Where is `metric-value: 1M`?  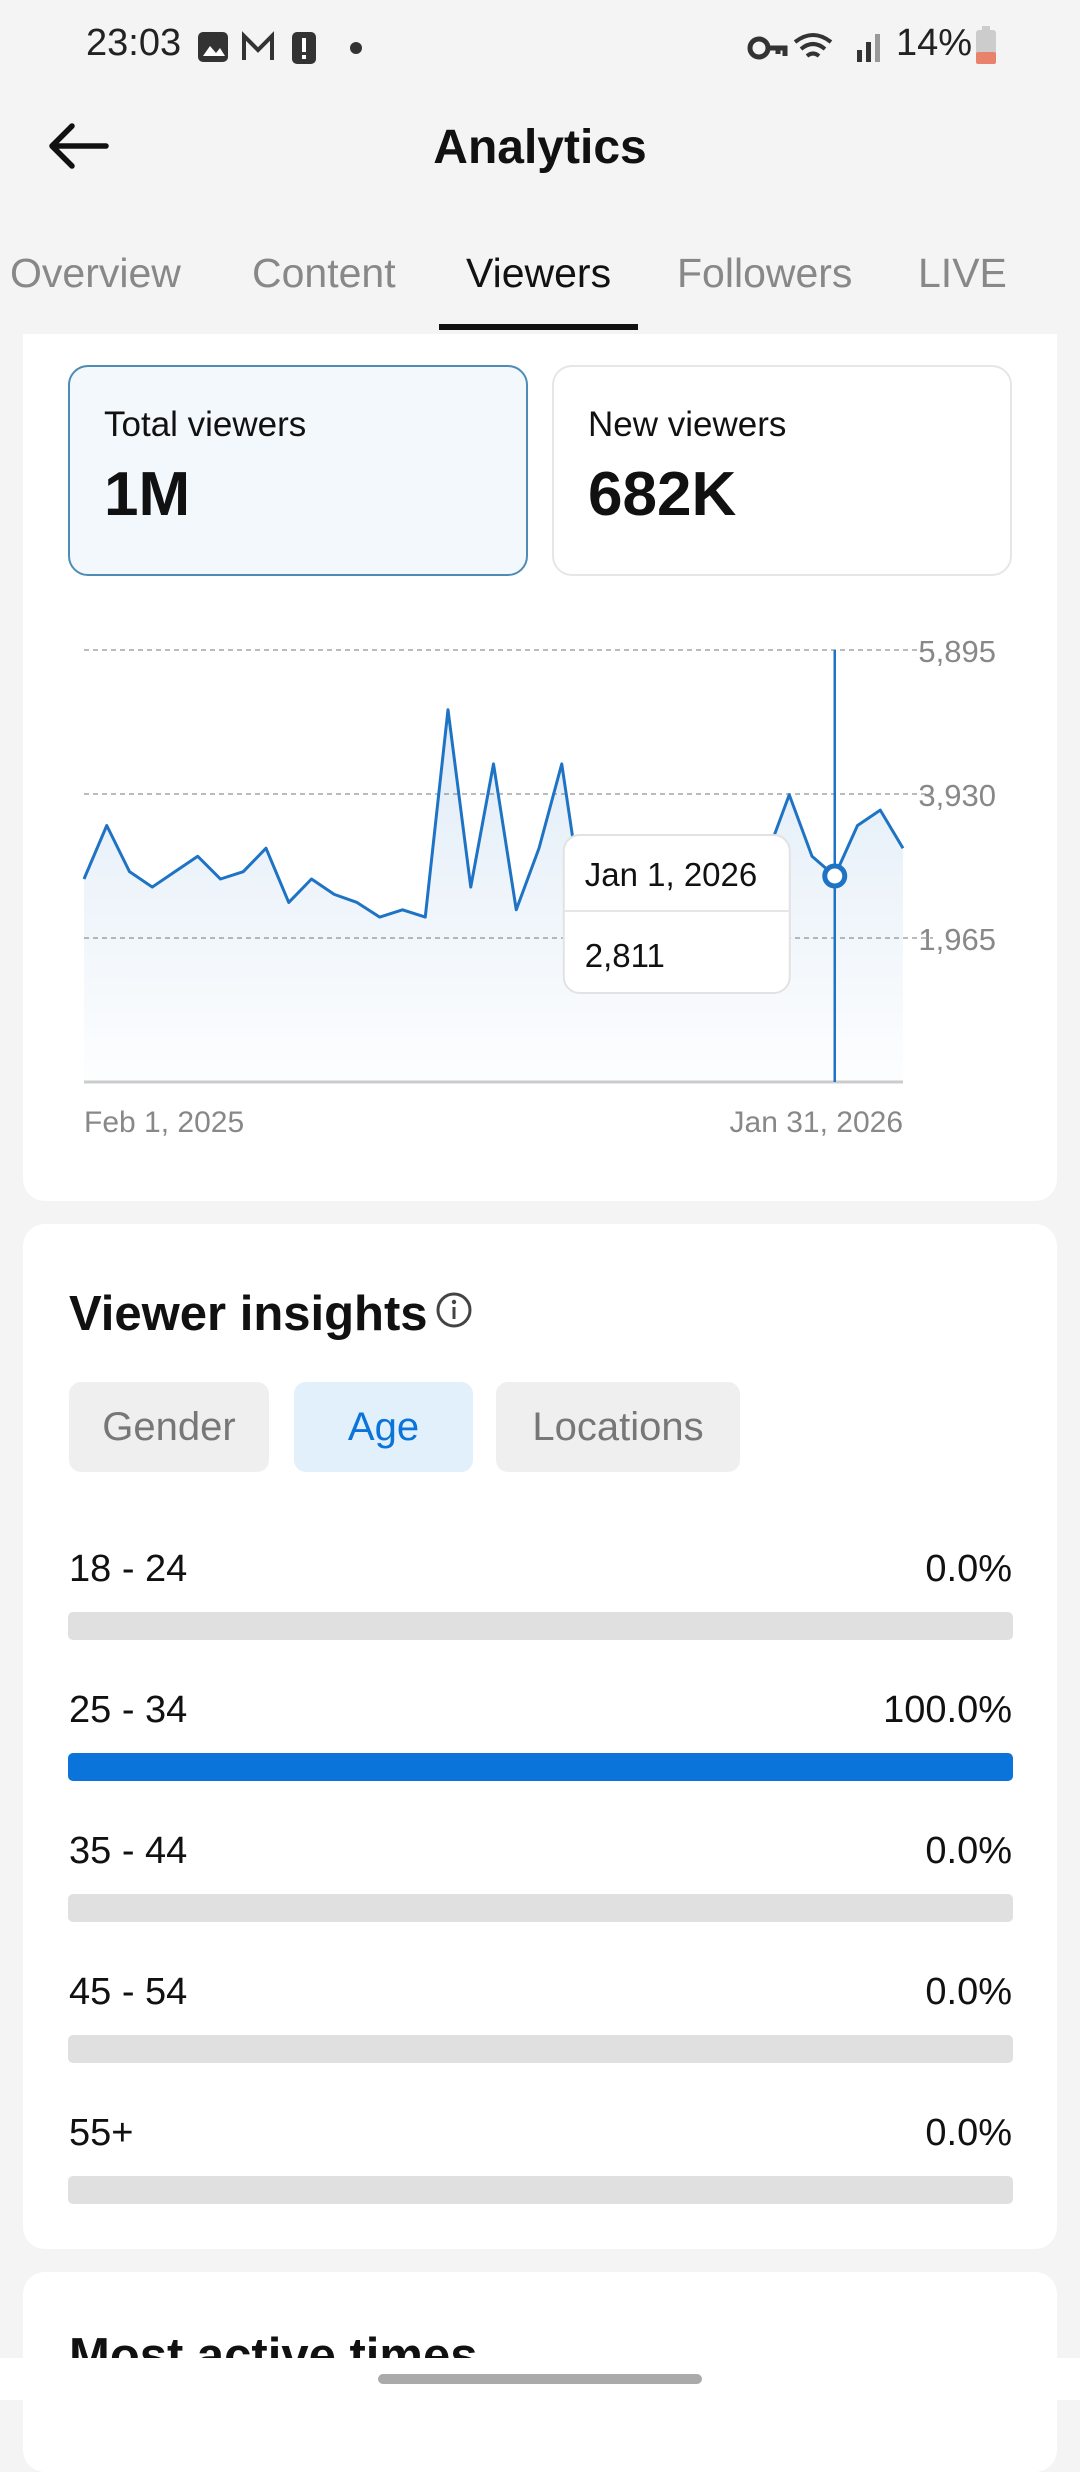 metric-value: 1M is located at coordinates (147, 494).